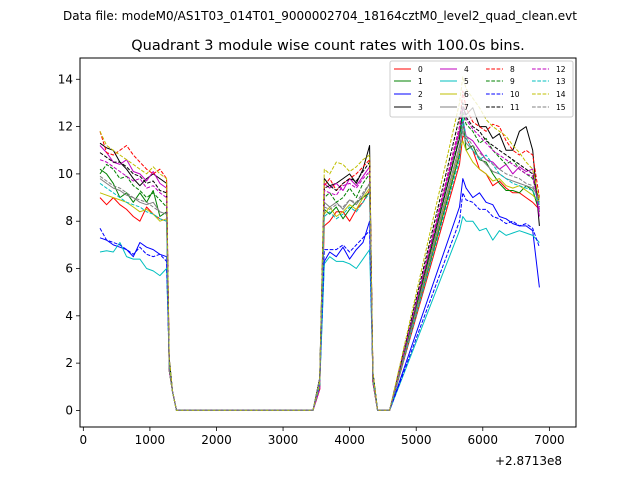 The width and height of the screenshot is (640, 480). Describe the element at coordinates (561, 81) in the screenshot. I see `legend-label-13: 13` at that location.